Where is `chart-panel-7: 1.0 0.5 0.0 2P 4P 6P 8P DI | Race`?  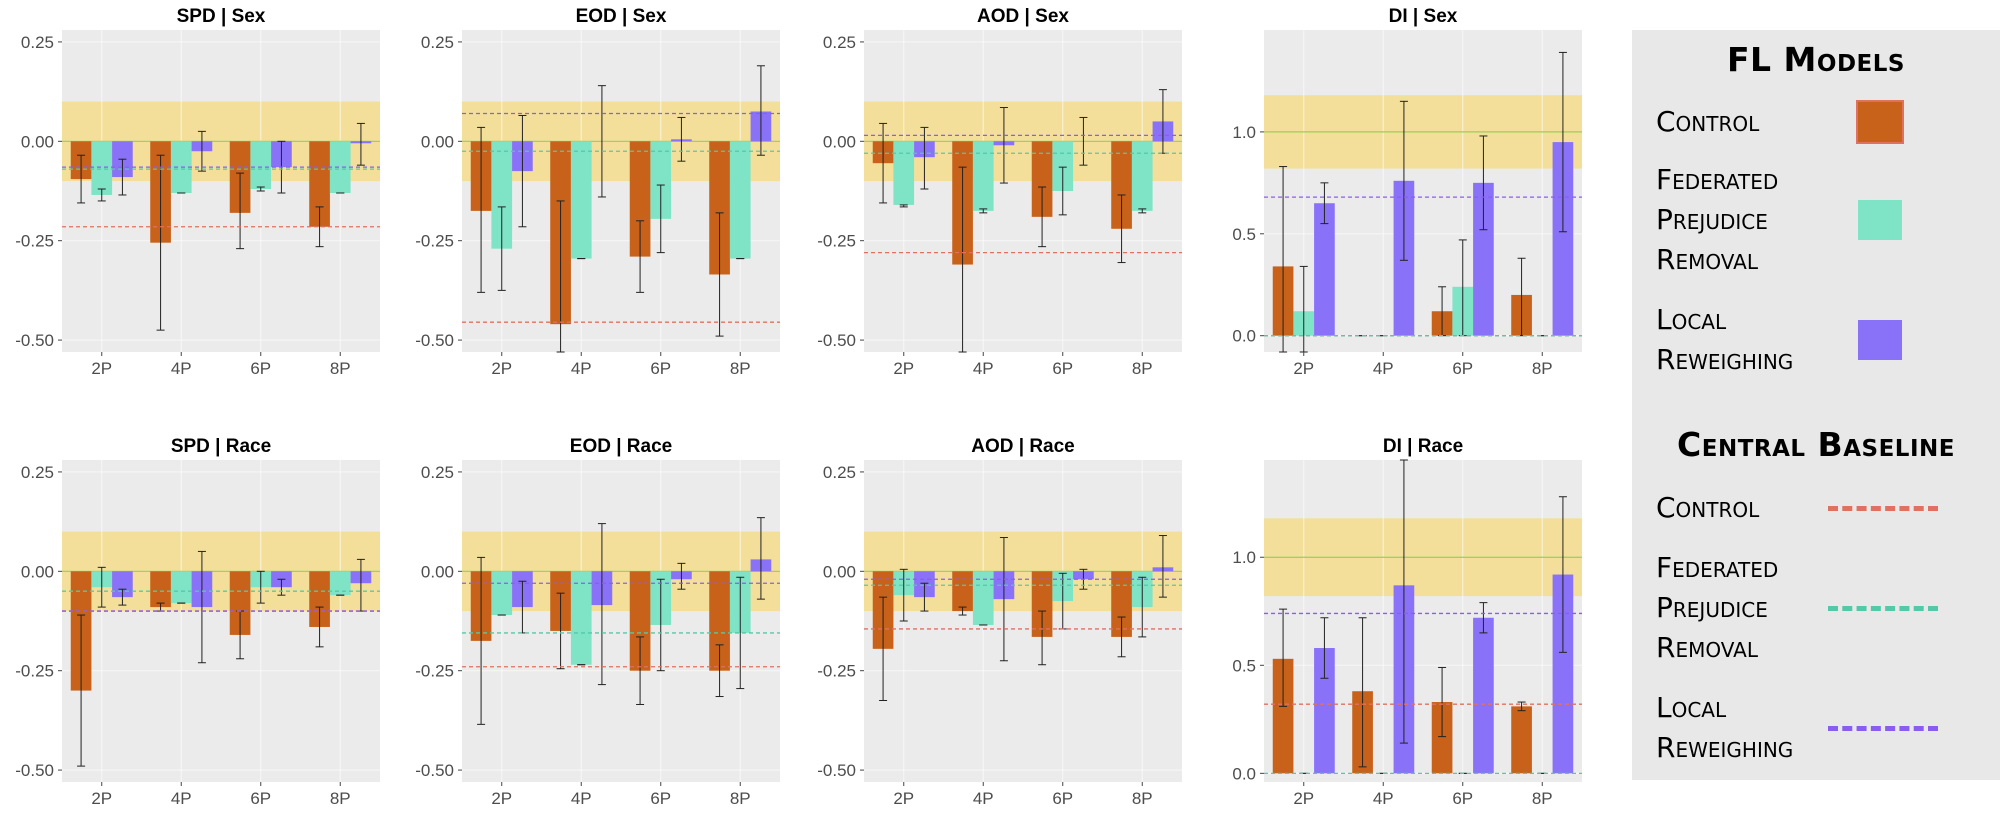 chart-panel-7: 1.0 0.5 0.0 2P 4P 6P 8P DI | Race is located at coordinates (1407, 622).